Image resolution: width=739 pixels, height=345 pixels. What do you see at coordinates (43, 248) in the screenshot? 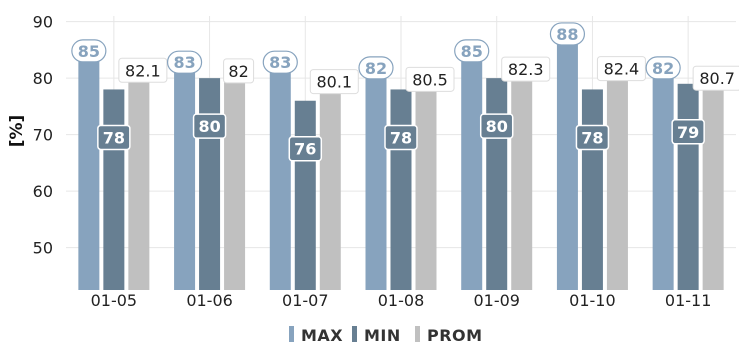
I see `y-tick-label: 50` at bounding box center [43, 248].